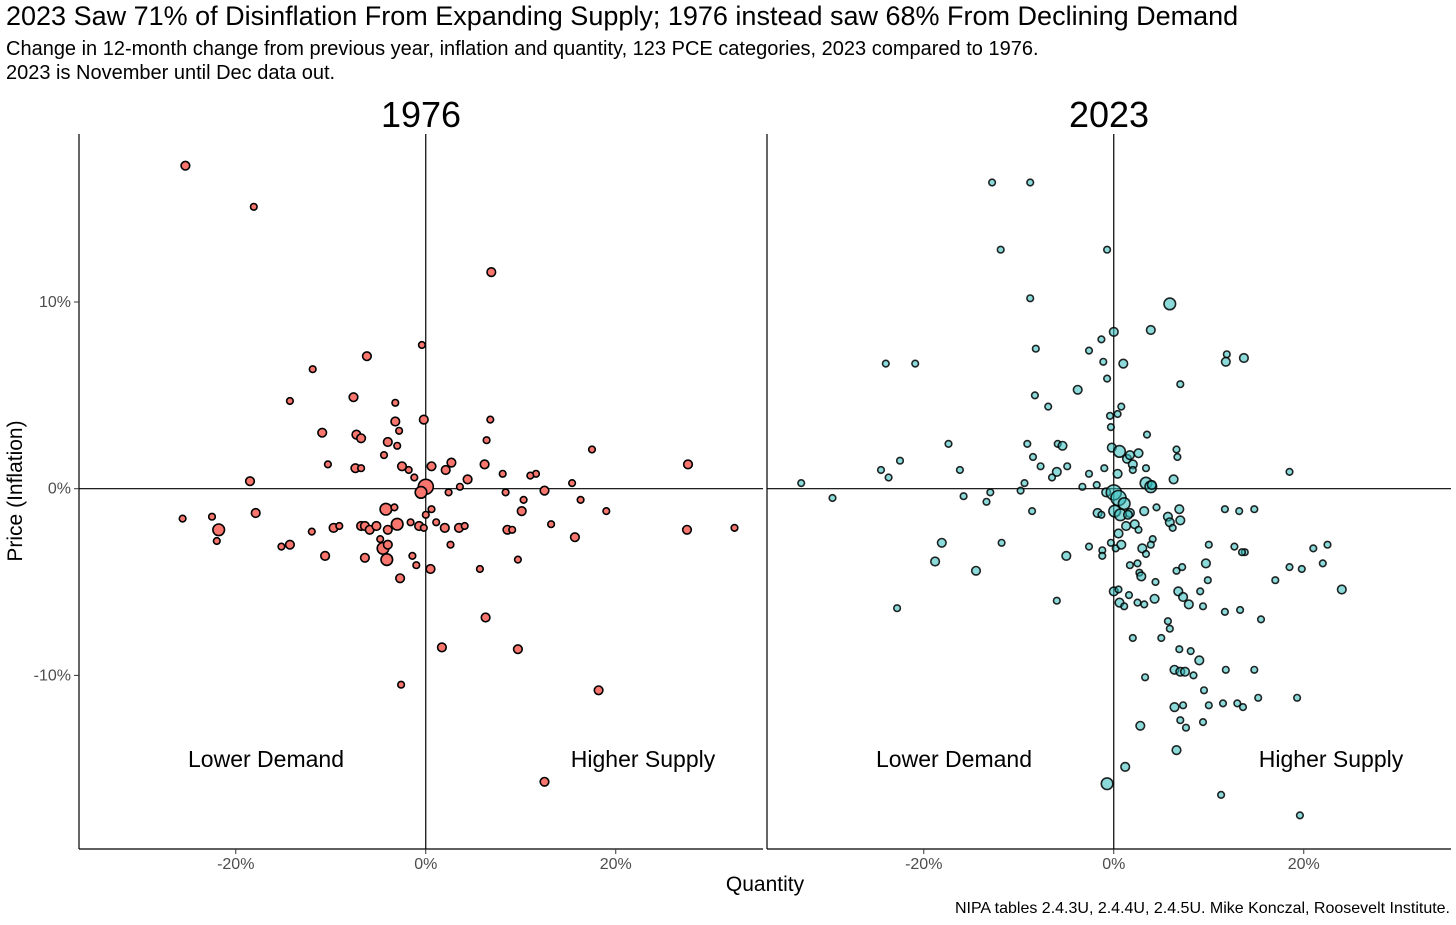 This screenshot has width=1456, height=925. Describe the element at coordinates (1304, 864) in the screenshot. I see `x-tick-label: 20%` at that location.